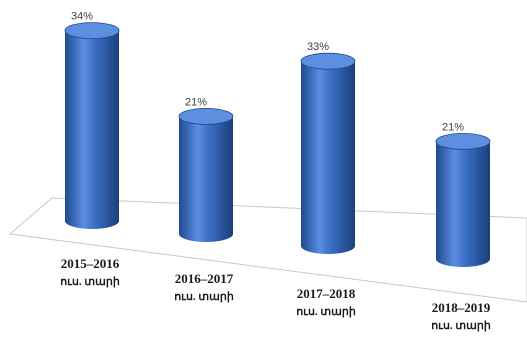  Describe the element at coordinates (318, 47) in the screenshot. I see `data-label: 33%` at that location.